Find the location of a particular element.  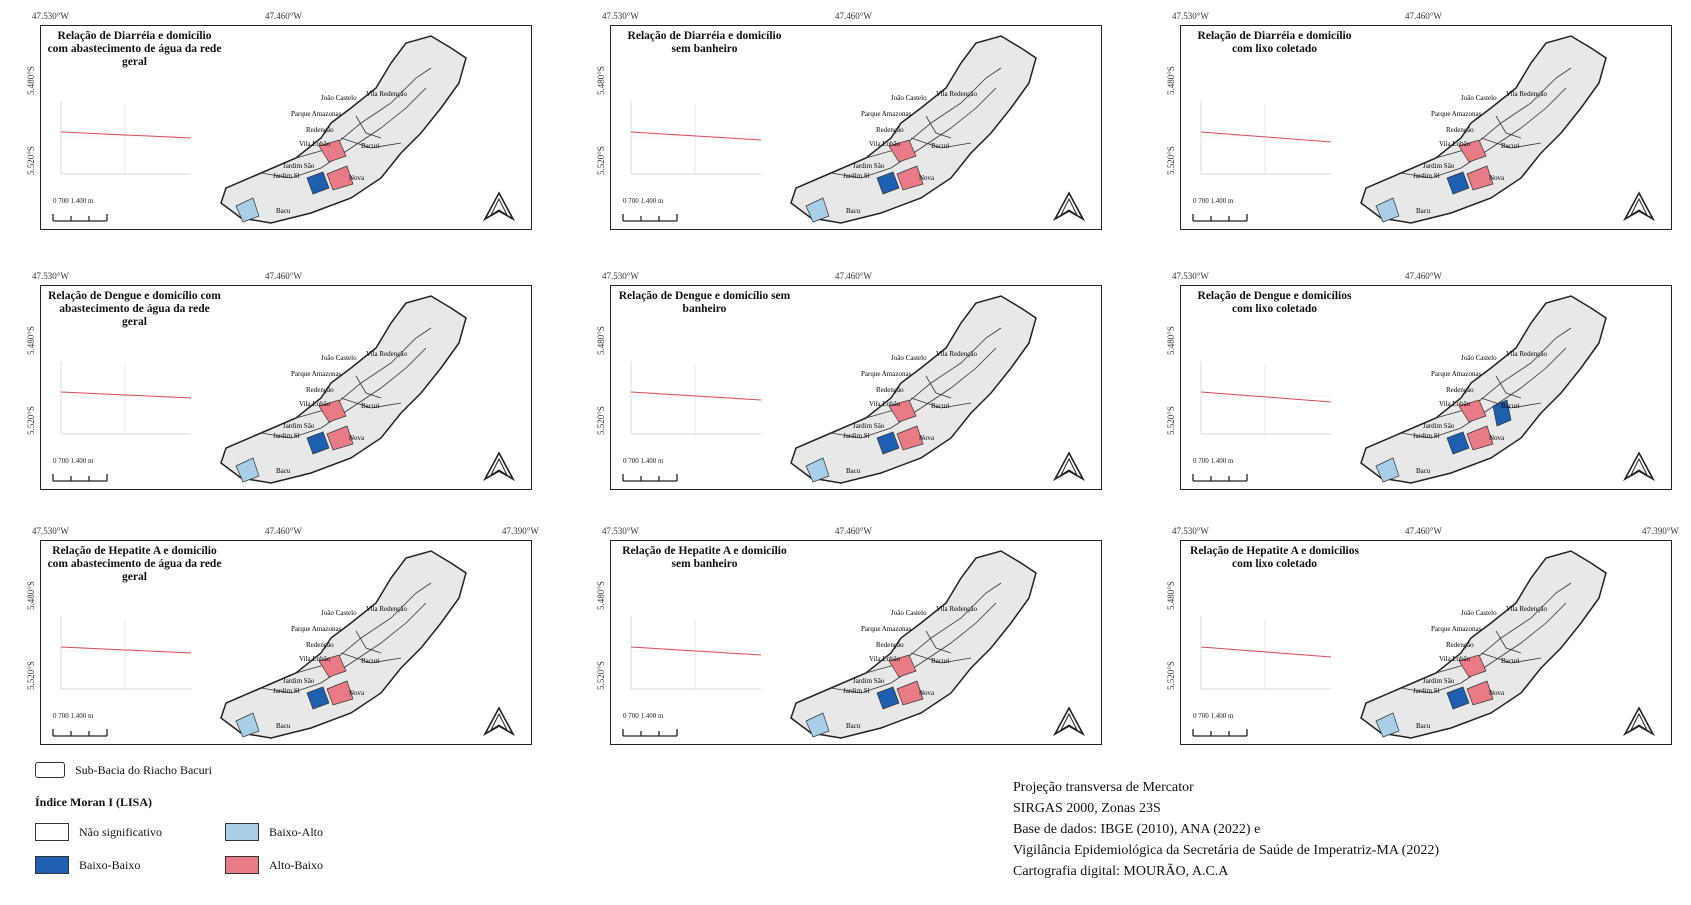

legend-basin: Sub-Bacia do Riacho Bacuri is located at coordinates (123, 770).